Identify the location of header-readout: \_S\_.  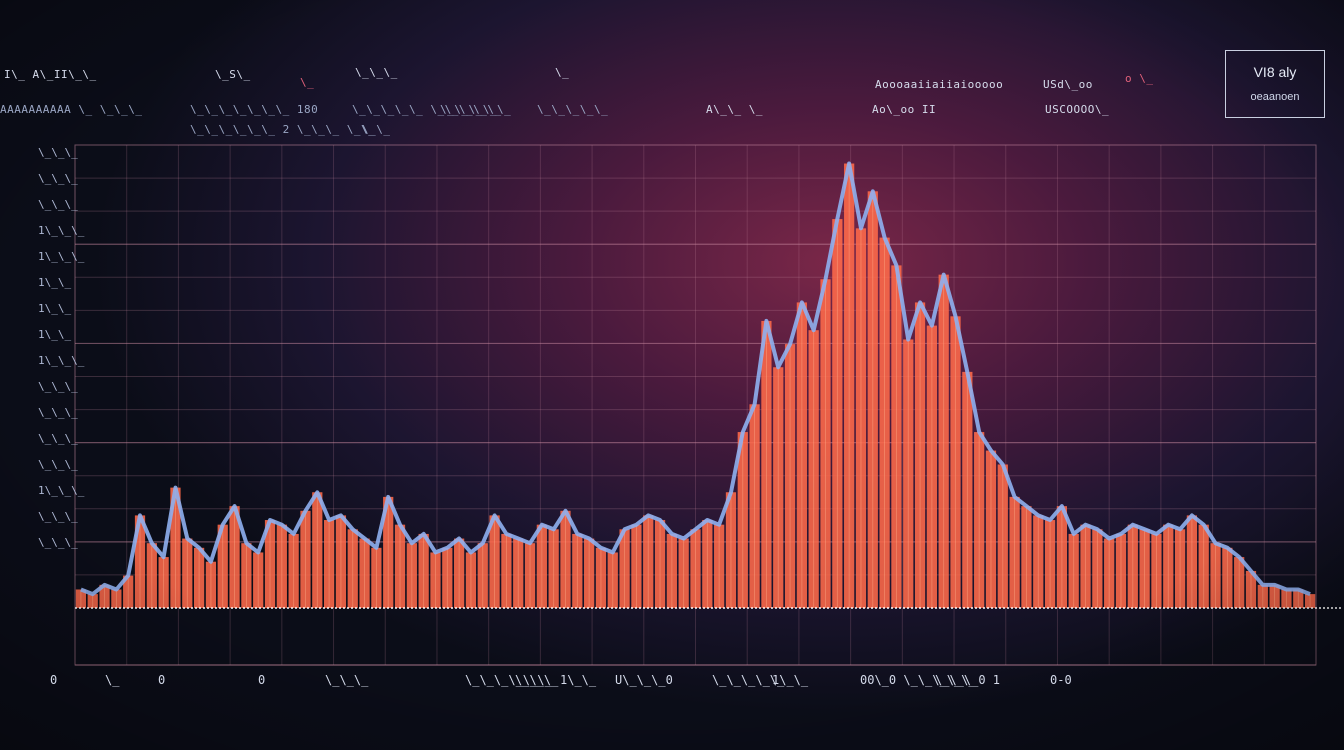
(233, 74).